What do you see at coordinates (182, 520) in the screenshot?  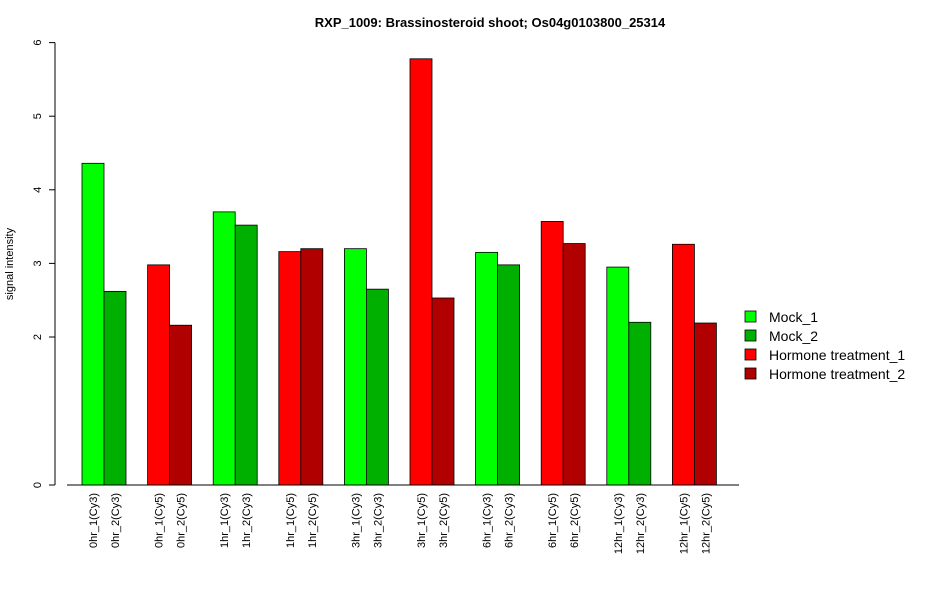 I see `x-tick-label: 0hr_2(Cy5)` at bounding box center [182, 520].